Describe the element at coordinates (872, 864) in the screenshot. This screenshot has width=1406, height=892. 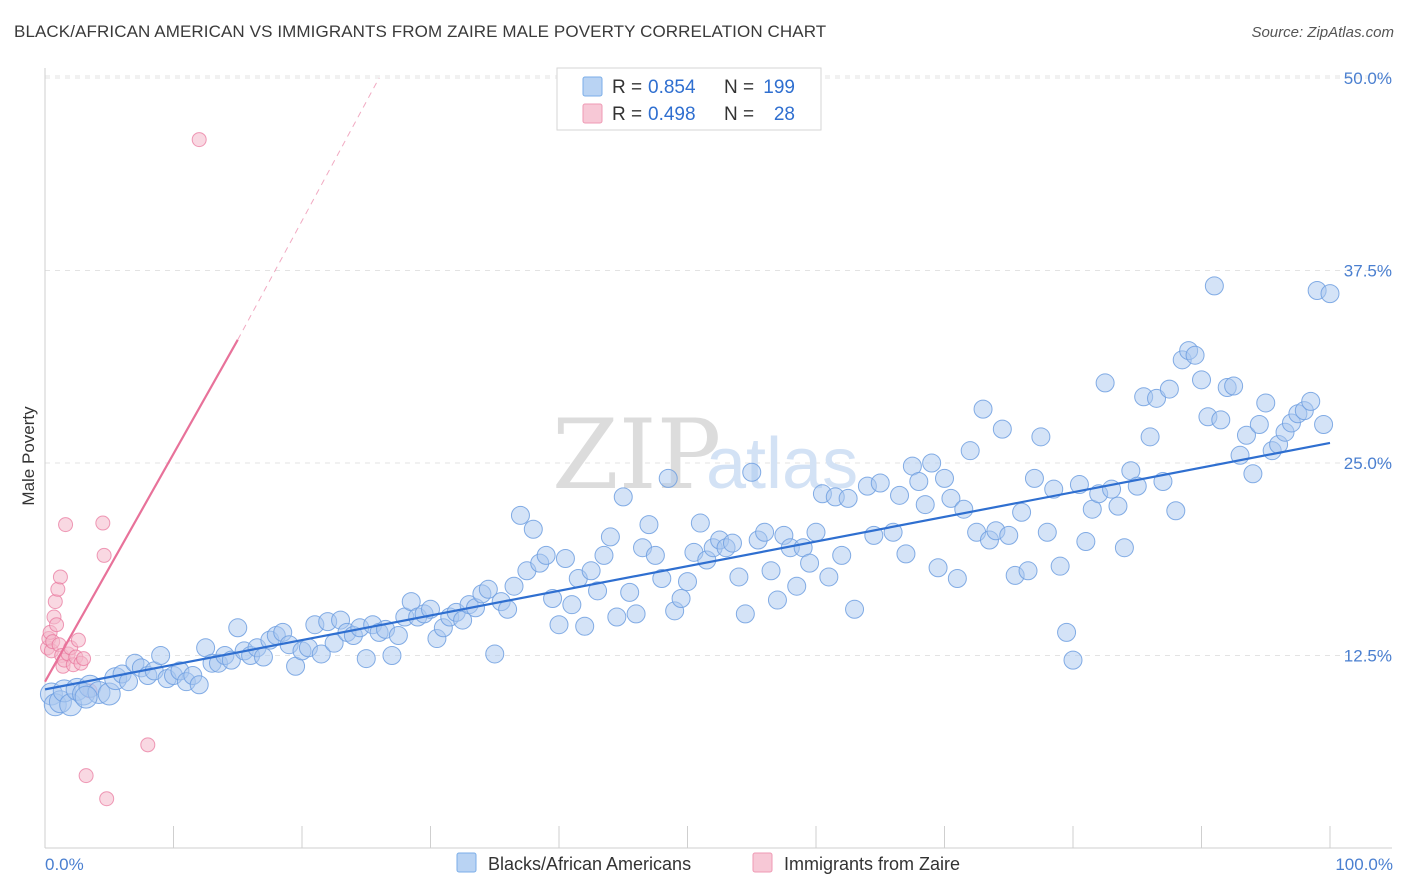
I see `legend-bottom-label-zaire: Immigrants from Zaire` at that location.